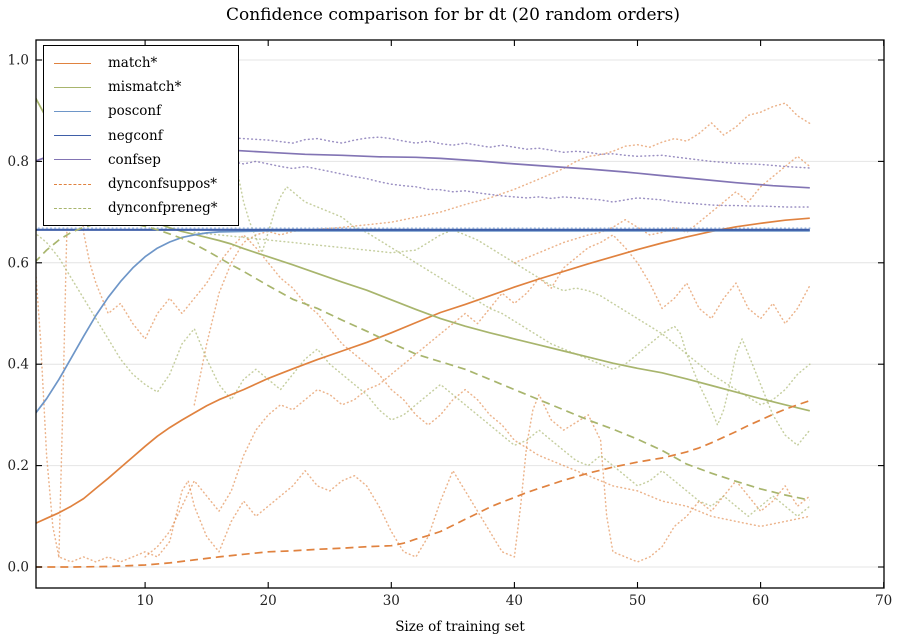 Image resolution: width=906 pixels, height=644 pixels. What do you see at coordinates (514, 152) in the screenshot?
I see `series-line-purple-dotted-upper` at bounding box center [514, 152].